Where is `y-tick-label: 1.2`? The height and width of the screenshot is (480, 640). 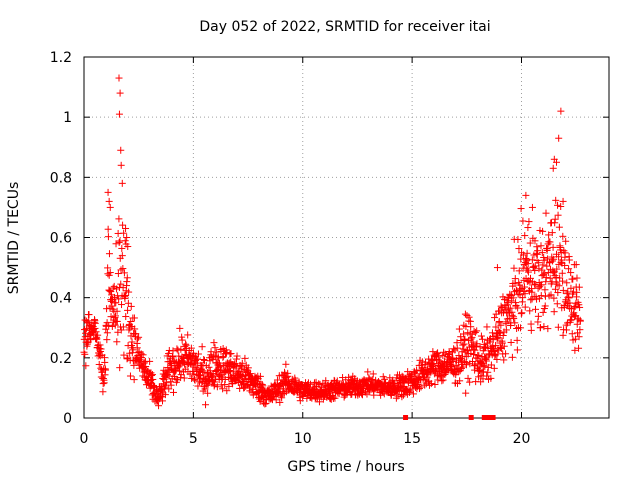 y-tick-label: 1.2 is located at coordinates (61, 58).